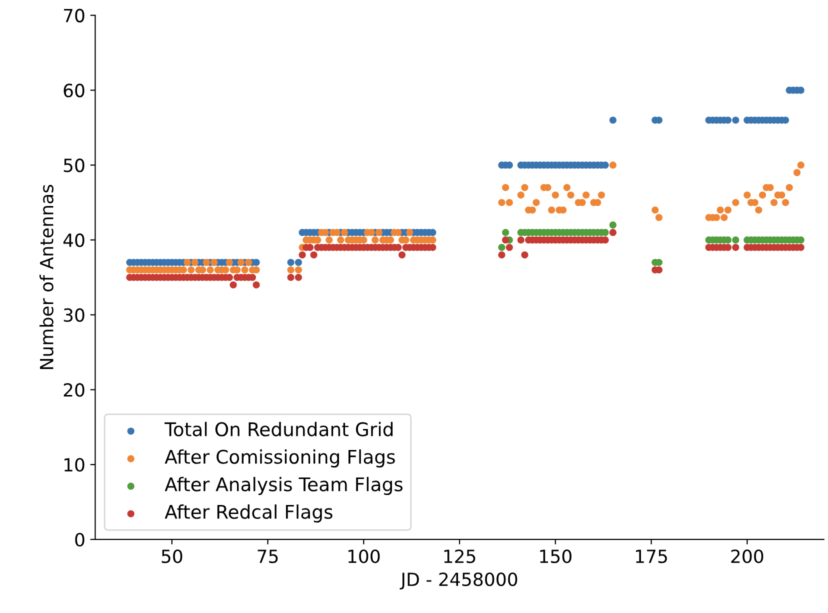 This screenshot has width=828, height=613. What do you see at coordinates (74, 165) in the screenshot?
I see `y-tick-label: 50` at bounding box center [74, 165].